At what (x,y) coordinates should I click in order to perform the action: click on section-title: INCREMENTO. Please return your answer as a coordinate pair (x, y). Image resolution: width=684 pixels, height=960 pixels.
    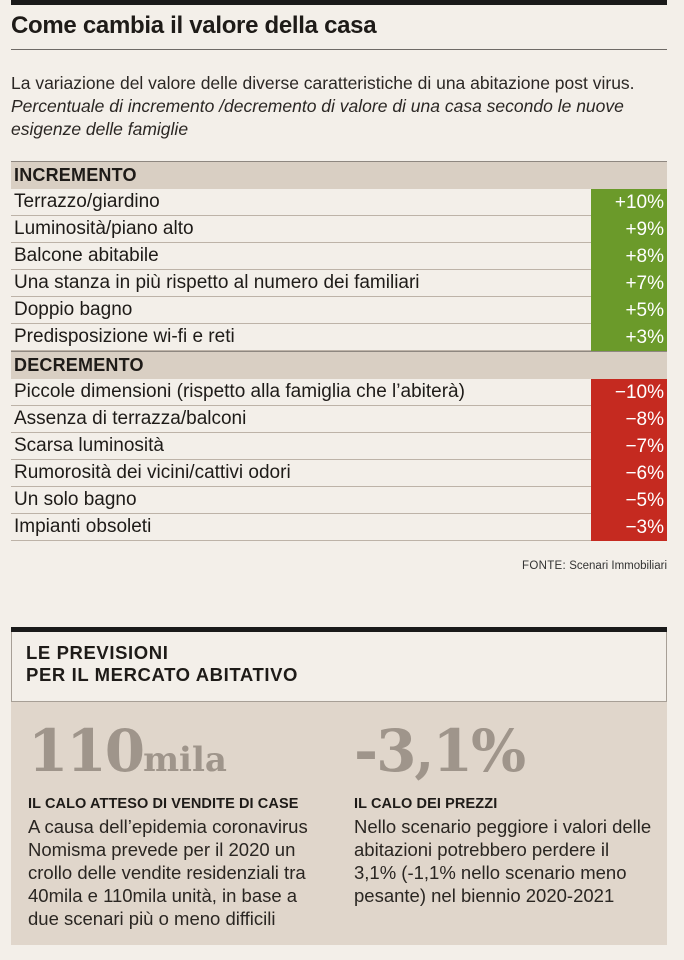
    Looking at the image, I should click on (75, 175).